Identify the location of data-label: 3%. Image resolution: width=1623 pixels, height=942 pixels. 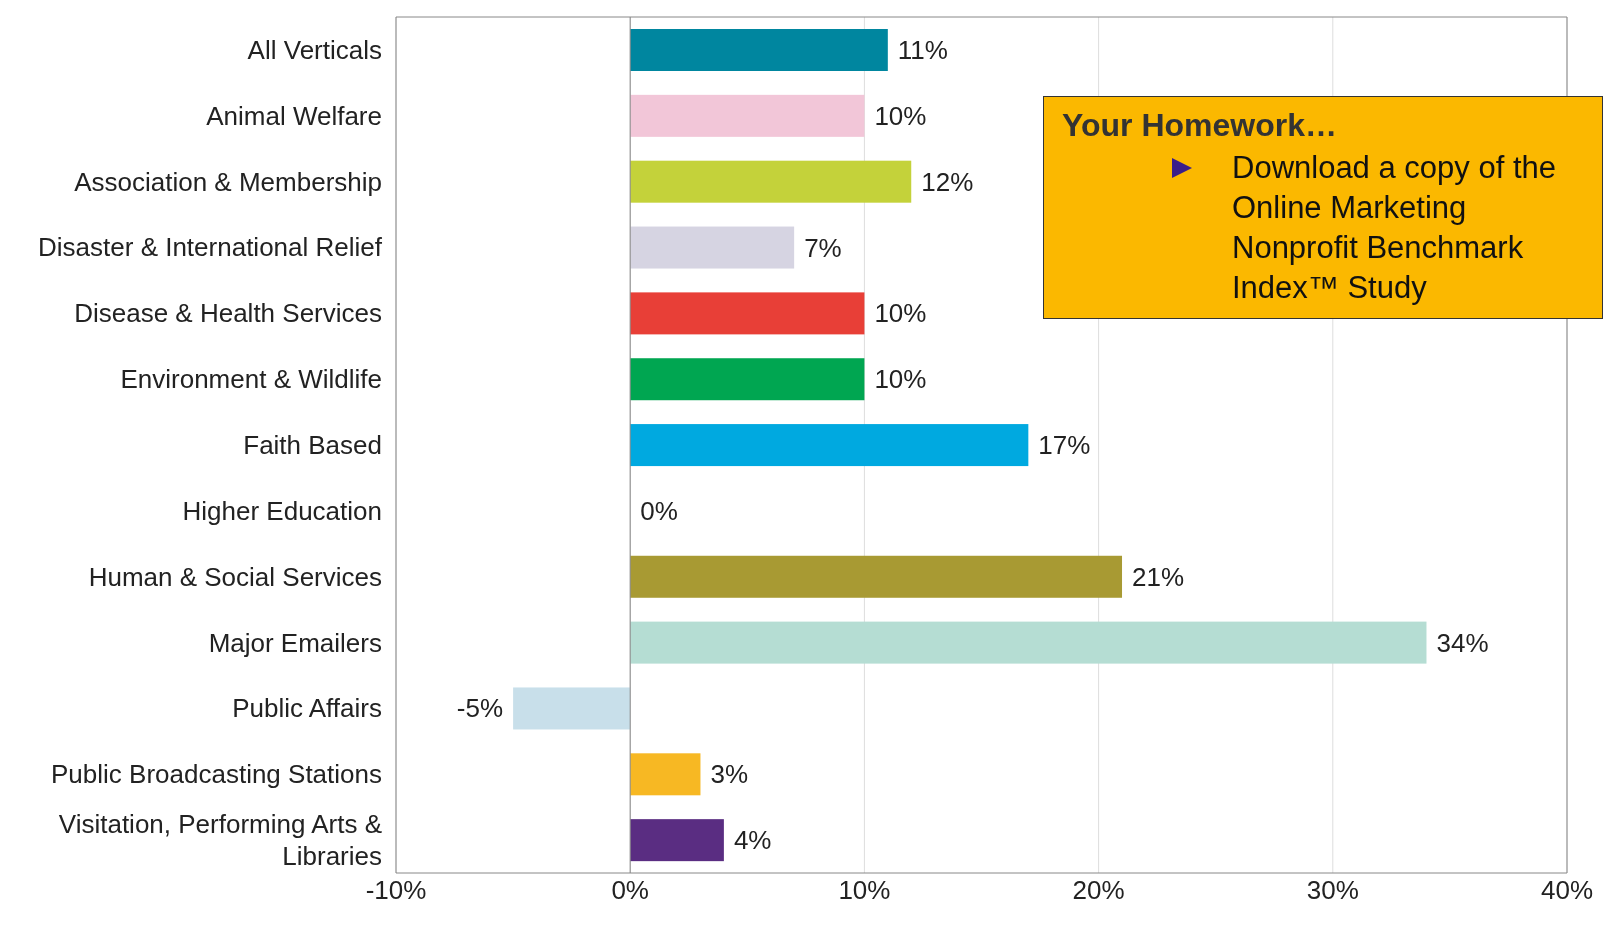
(729, 774).